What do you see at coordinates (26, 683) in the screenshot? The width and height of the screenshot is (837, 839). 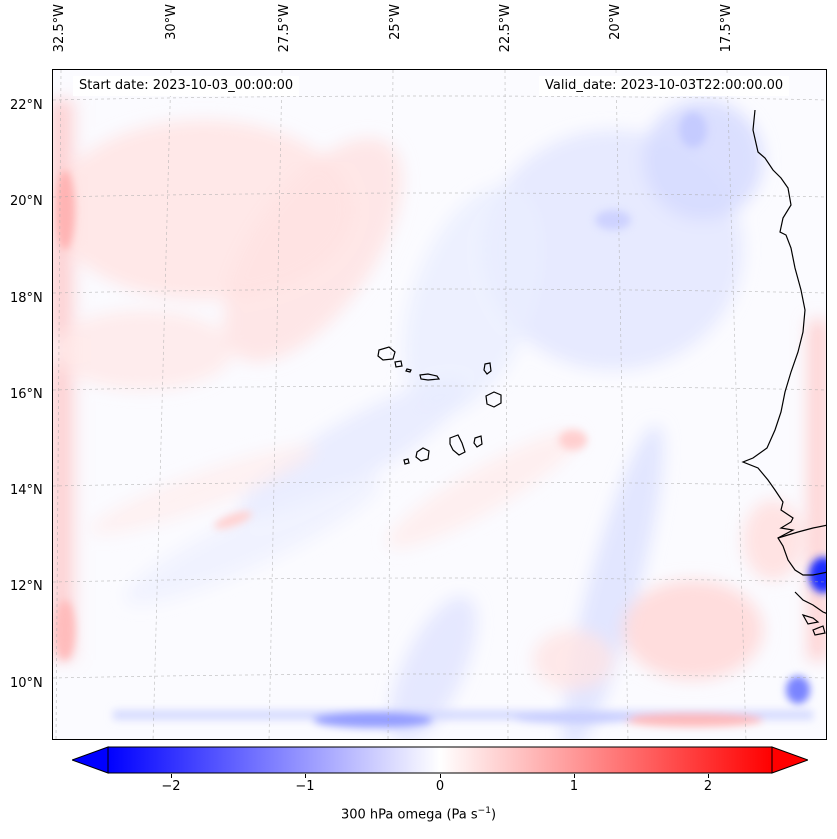 I see `lat-label-10n: 10°N` at bounding box center [26, 683].